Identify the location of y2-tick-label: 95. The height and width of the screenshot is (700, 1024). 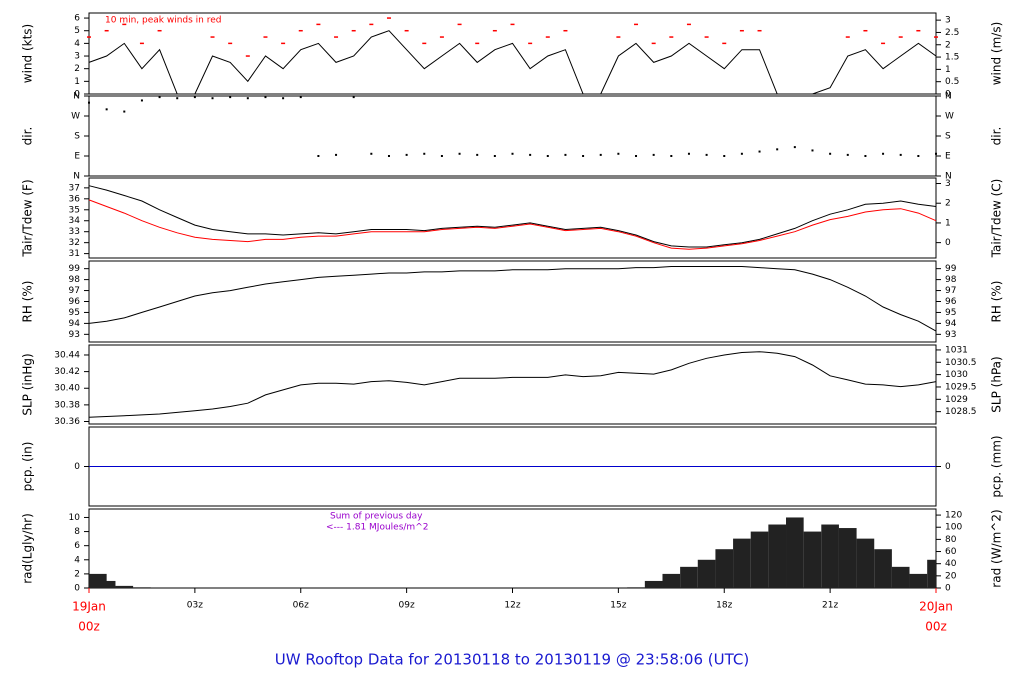
(950, 313).